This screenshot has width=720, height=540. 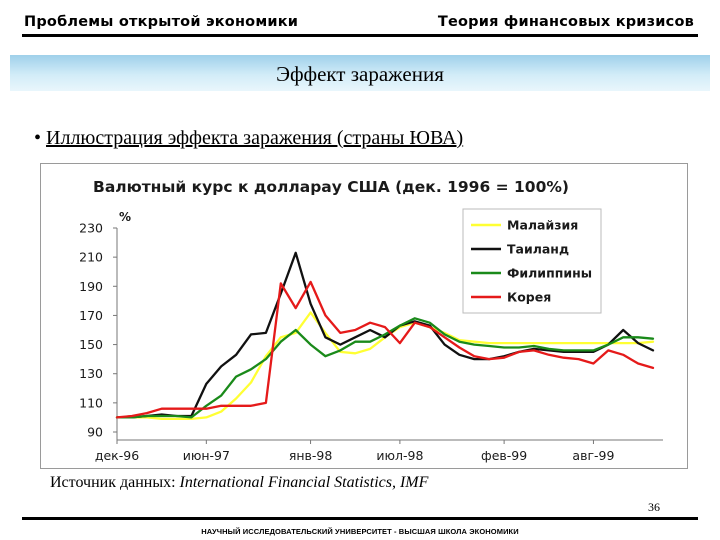 What do you see at coordinates (91, 257) in the screenshot?
I see `y-tick-label: 210` at bounding box center [91, 257].